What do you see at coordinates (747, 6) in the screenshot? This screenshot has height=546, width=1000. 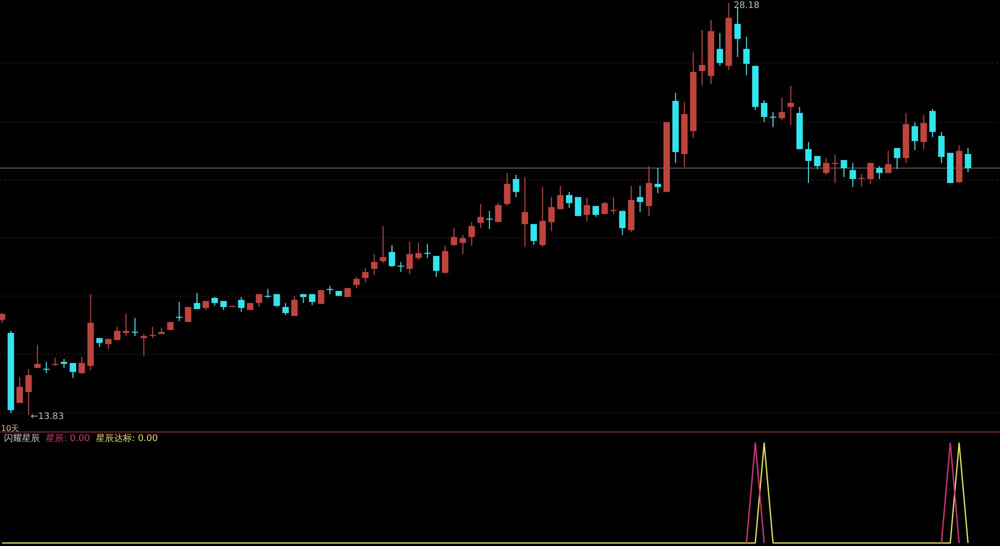 I see `annotation: 28.18` at bounding box center [747, 6].